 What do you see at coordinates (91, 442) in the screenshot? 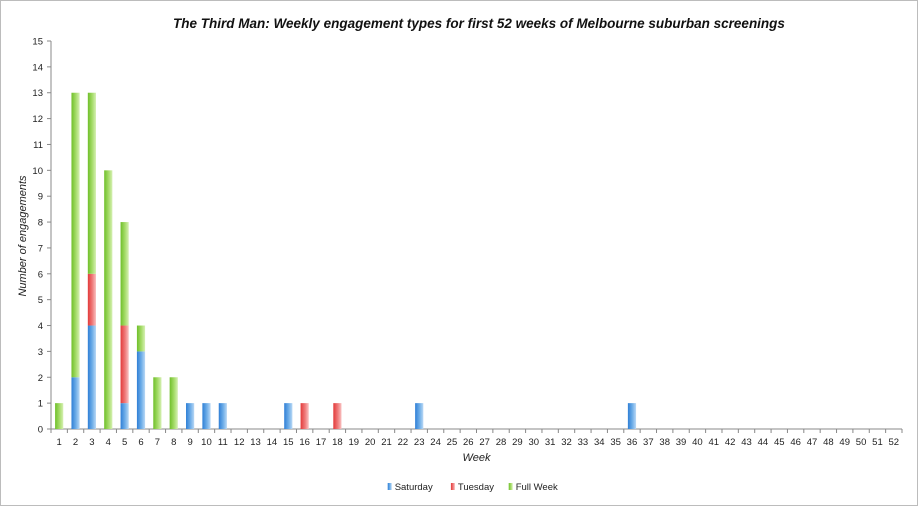
I see `x-tick-label: 3` at bounding box center [91, 442].